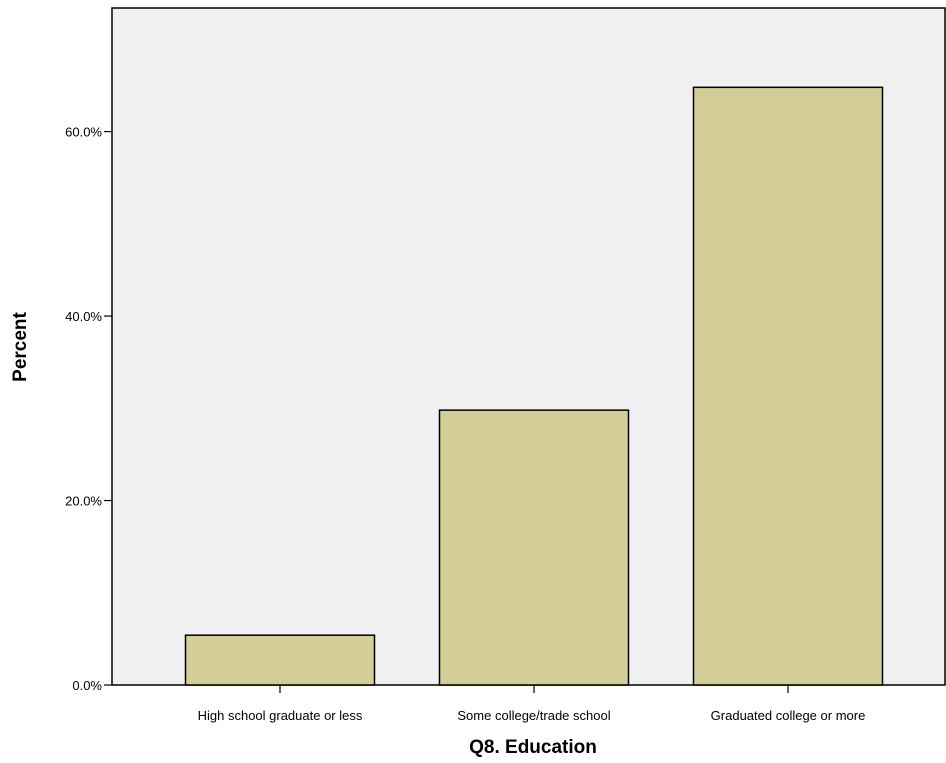  Describe the element at coordinates (20, 346) in the screenshot. I see `y-axis-title: Percent` at that location.